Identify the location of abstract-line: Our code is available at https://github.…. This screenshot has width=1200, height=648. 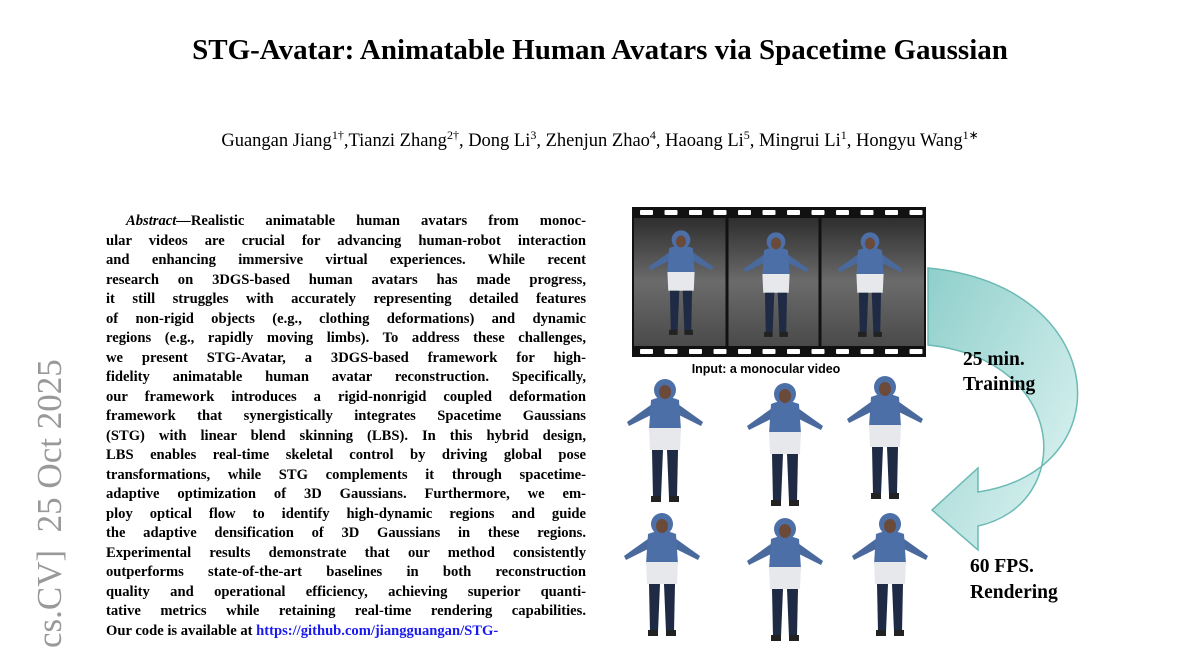
(346, 632).